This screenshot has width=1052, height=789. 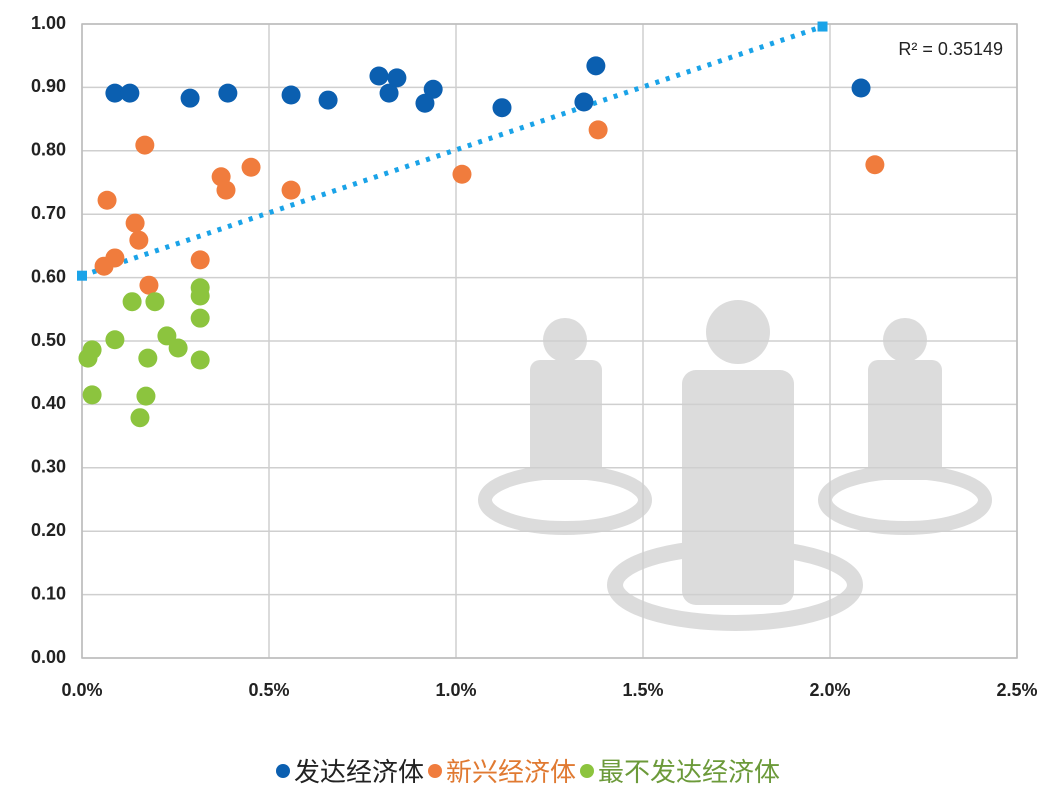 I want to click on y-tick-label: 0.00, so click(x=48, y=657).